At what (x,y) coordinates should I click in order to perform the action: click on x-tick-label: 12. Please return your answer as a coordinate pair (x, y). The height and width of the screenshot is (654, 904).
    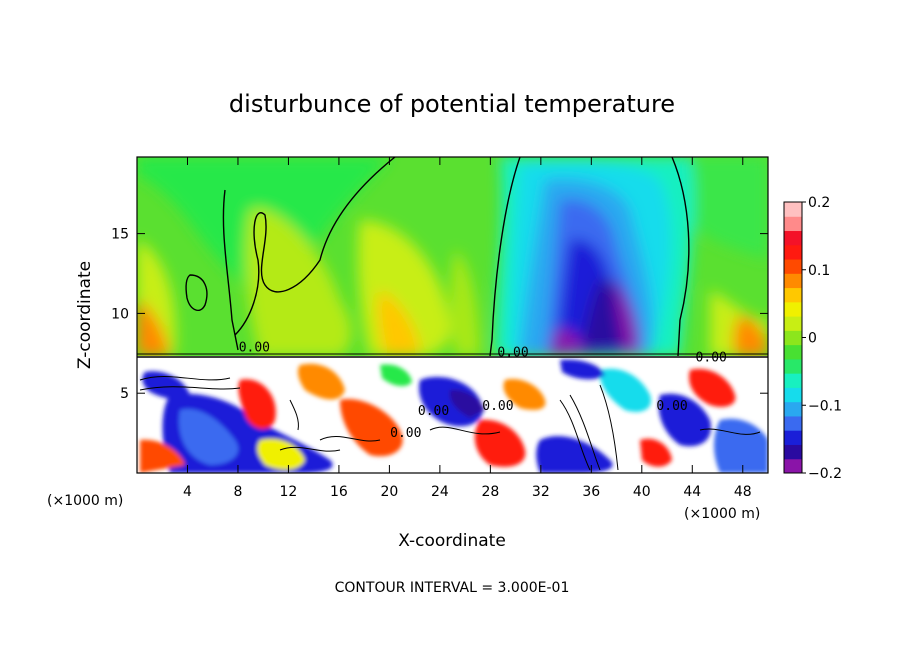
    Looking at the image, I should click on (289, 492).